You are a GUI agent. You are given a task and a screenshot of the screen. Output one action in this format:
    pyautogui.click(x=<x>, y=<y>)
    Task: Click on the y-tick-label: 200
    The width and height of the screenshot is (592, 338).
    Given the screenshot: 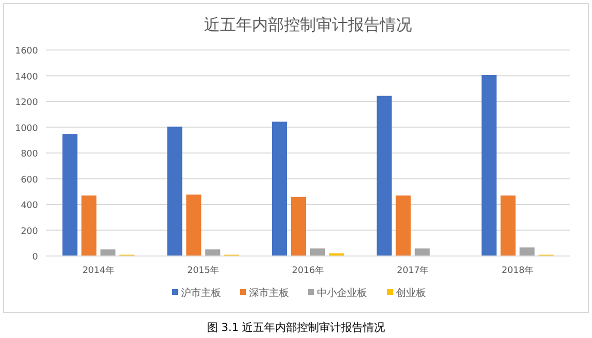 What is the action you would take?
    pyautogui.click(x=29, y=231)
    